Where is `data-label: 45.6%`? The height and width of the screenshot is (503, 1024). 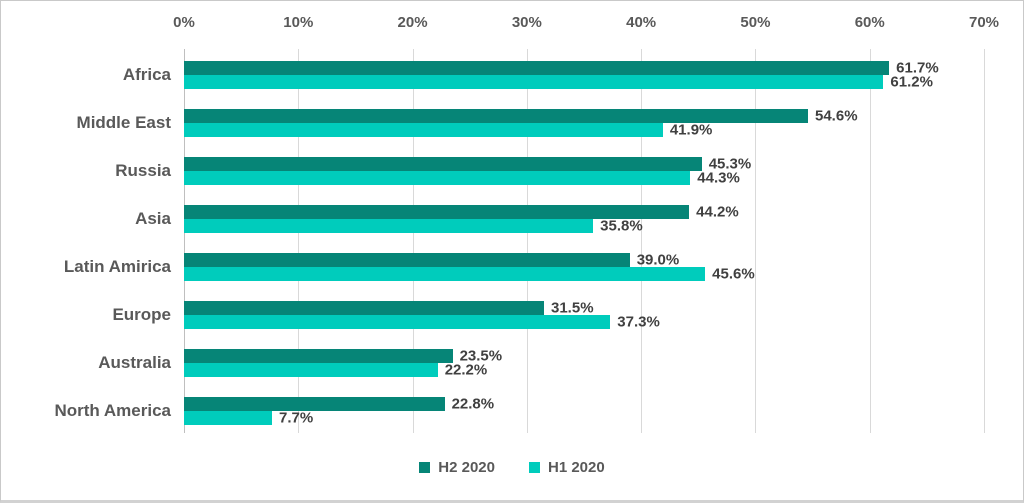 data-label: 45.6% is located at coordinates (733, 274).